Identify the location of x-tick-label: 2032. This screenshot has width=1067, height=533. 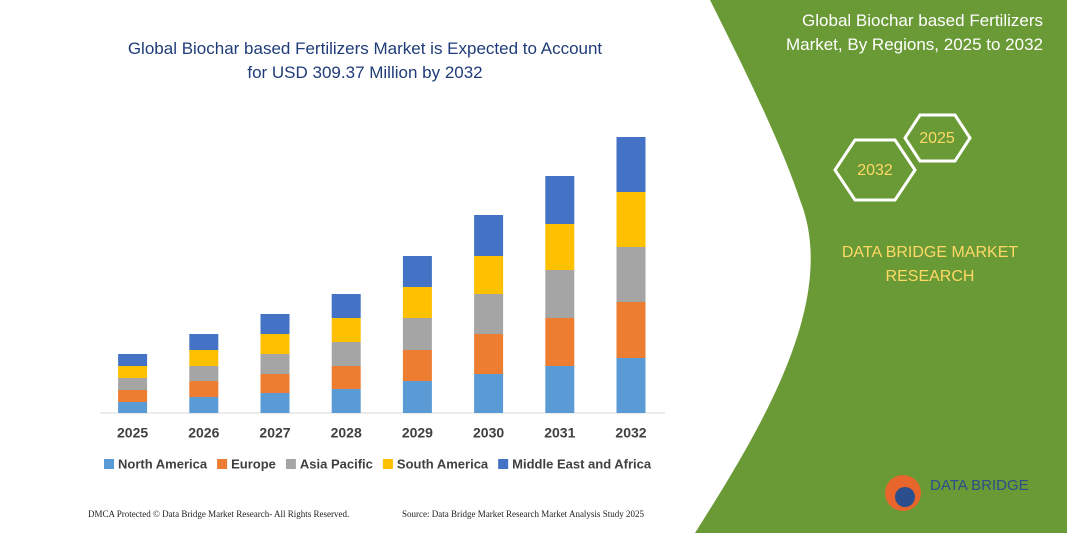
(630, 433).